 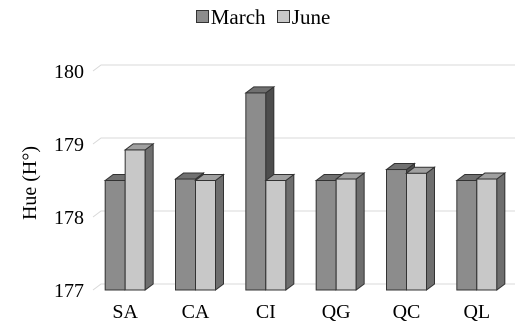 What do you see at coordinates (125, 312) in the screenshot?
I see `x-tick-label: SA` at bounding box center [125, 312].